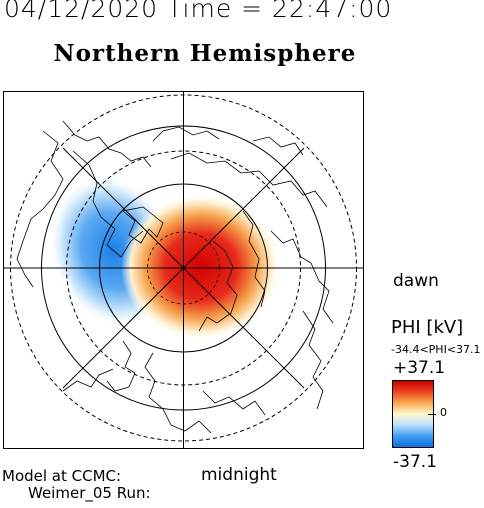 The width and height of the screenshot is (484, 508). What do you see at coordinates (419, 368) in the screenshot?
I see `colorbar-max-label: +37.1` at bounding box center [419, 368].